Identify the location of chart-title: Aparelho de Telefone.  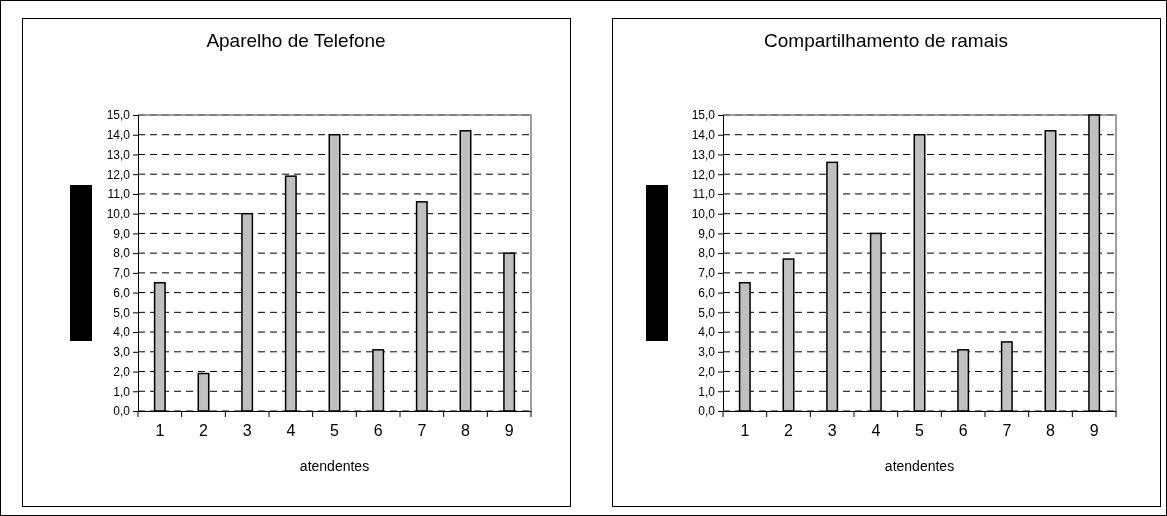
(296, 40).